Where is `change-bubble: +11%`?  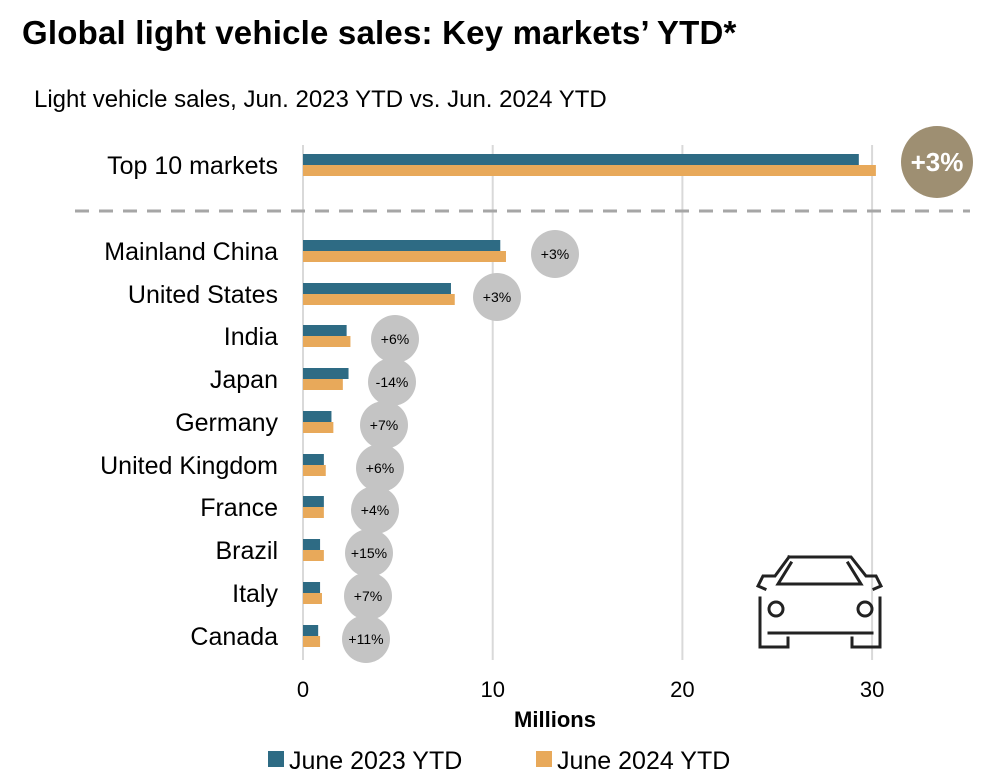 change-bubble: +11% is located at coordinates (366, 639).